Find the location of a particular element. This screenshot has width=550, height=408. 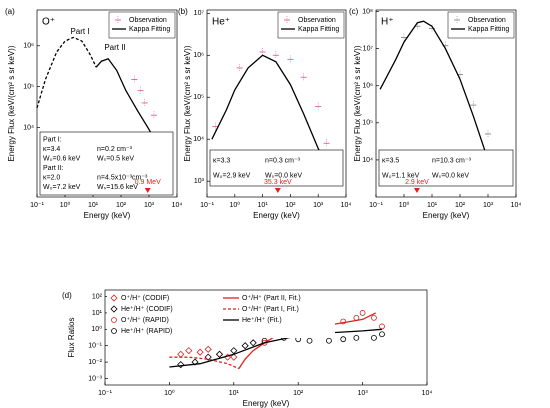

param-text: W₀=2.9 keV is located at coordinates (232, 175).